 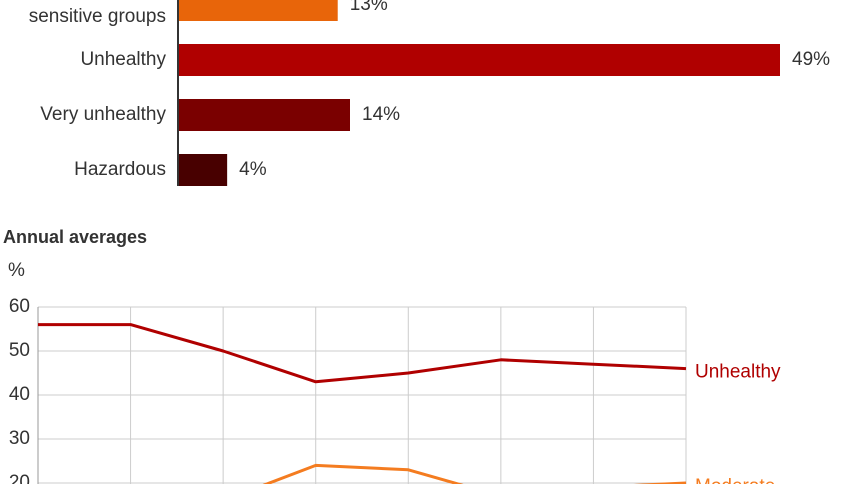 I want to click on value-label: 49%, so click(x=811, y=59).